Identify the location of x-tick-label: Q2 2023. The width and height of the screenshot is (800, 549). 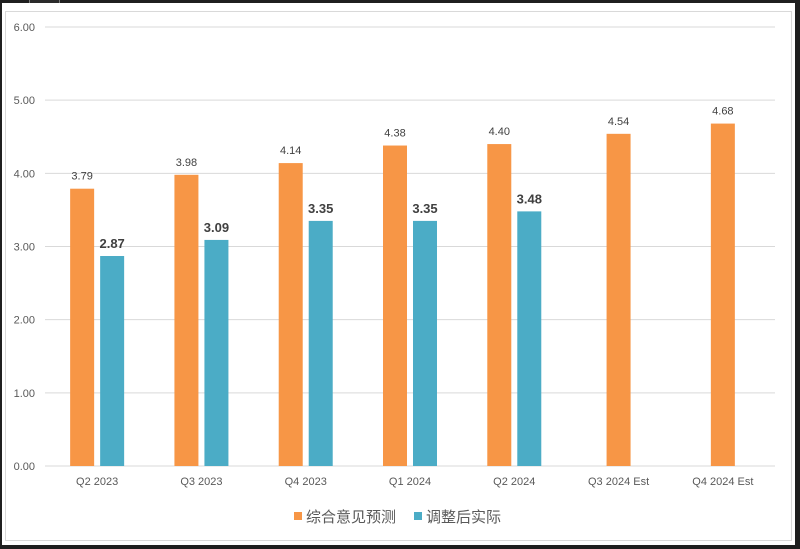
(97, 482).